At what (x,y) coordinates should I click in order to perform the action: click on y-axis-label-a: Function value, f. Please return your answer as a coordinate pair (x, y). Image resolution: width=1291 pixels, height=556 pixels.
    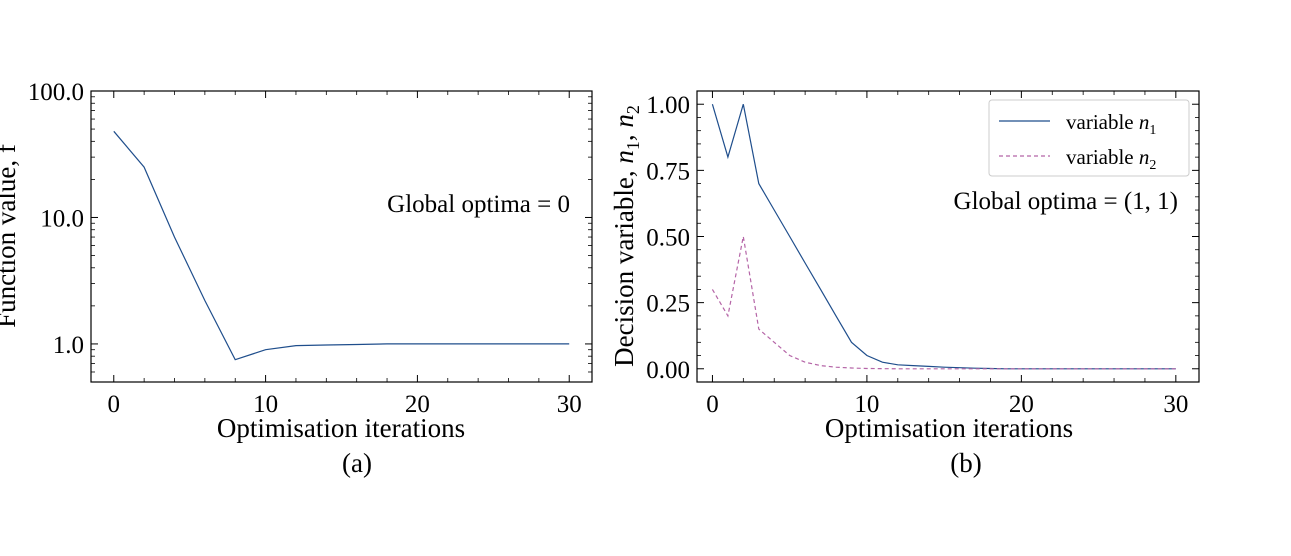
    Looking at the image, I should click on (10, 236).